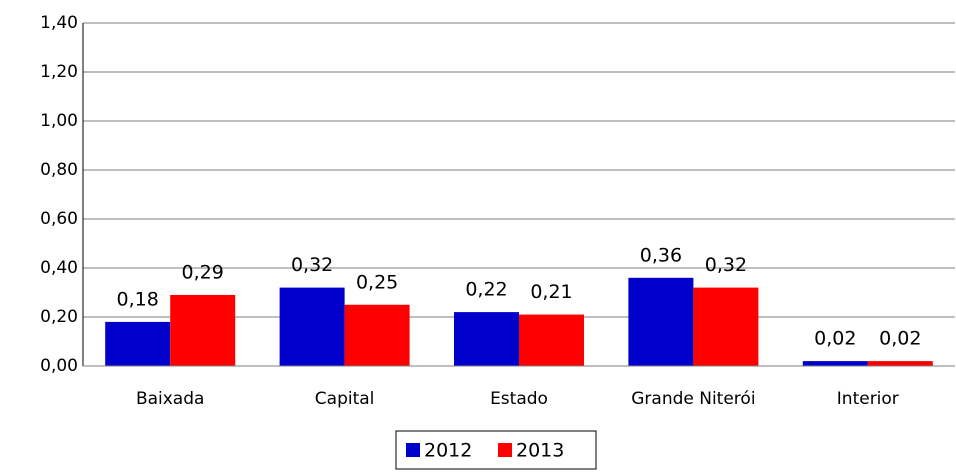  Describe the element at coordinates (540, 451) in the screenshot. I see `legend-label: 2013` at that location.